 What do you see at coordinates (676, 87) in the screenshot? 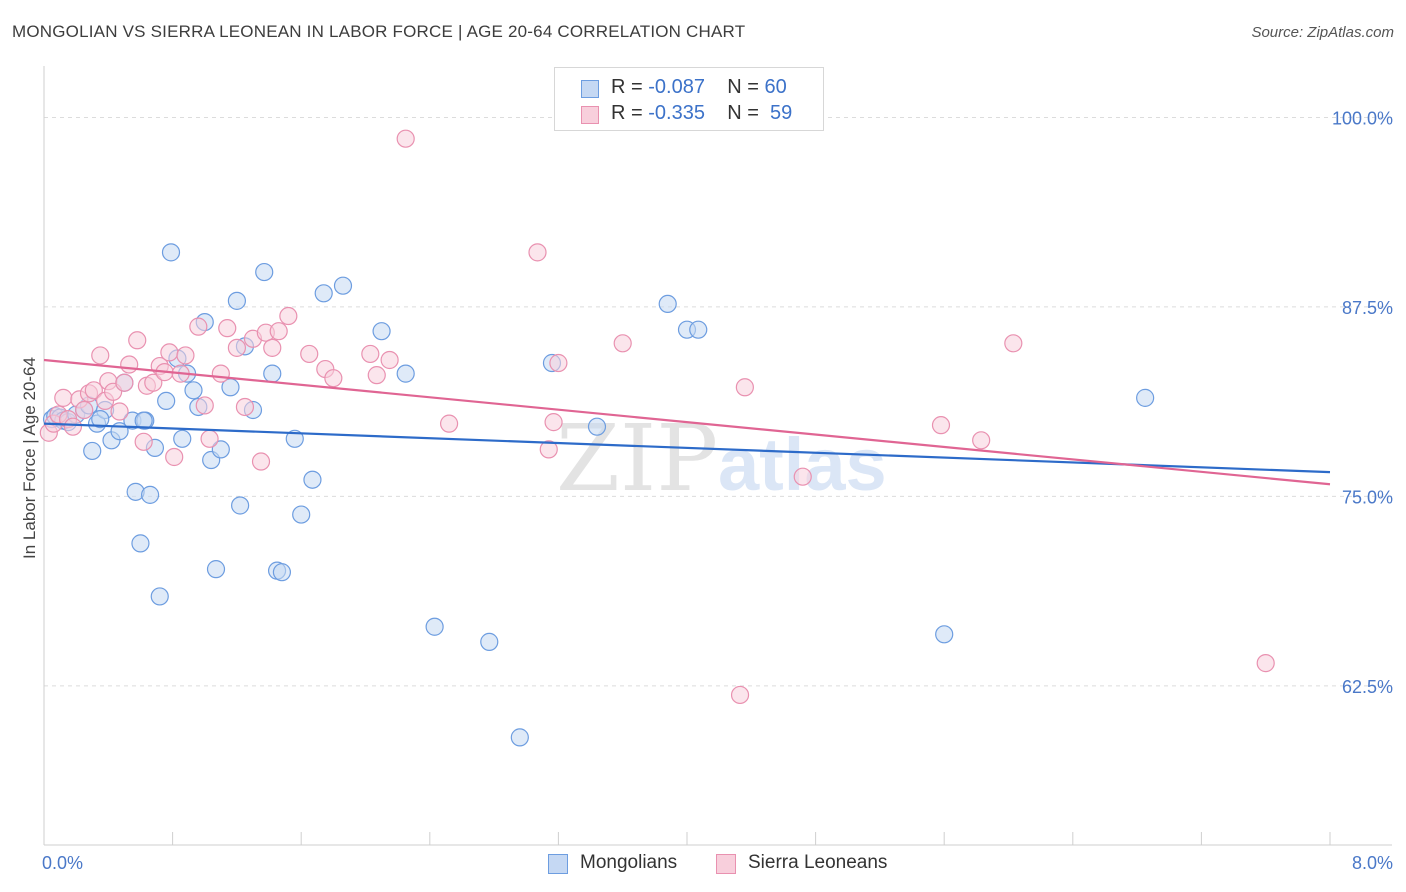
I see `legend-r-value: -0.087` at bounding box center [676, 87].